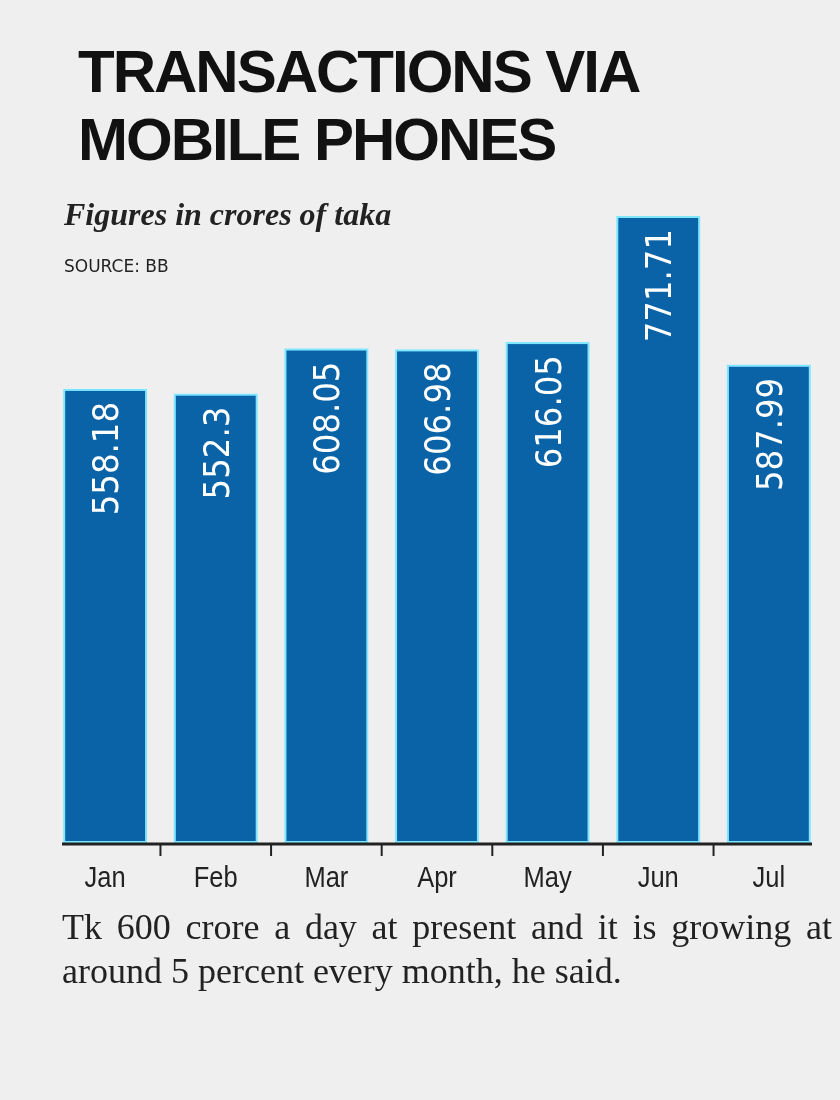 Image resolution: width=840 pixels, height=1100 pixels. I want to click on data-label: 771.71, so click(659, 286).